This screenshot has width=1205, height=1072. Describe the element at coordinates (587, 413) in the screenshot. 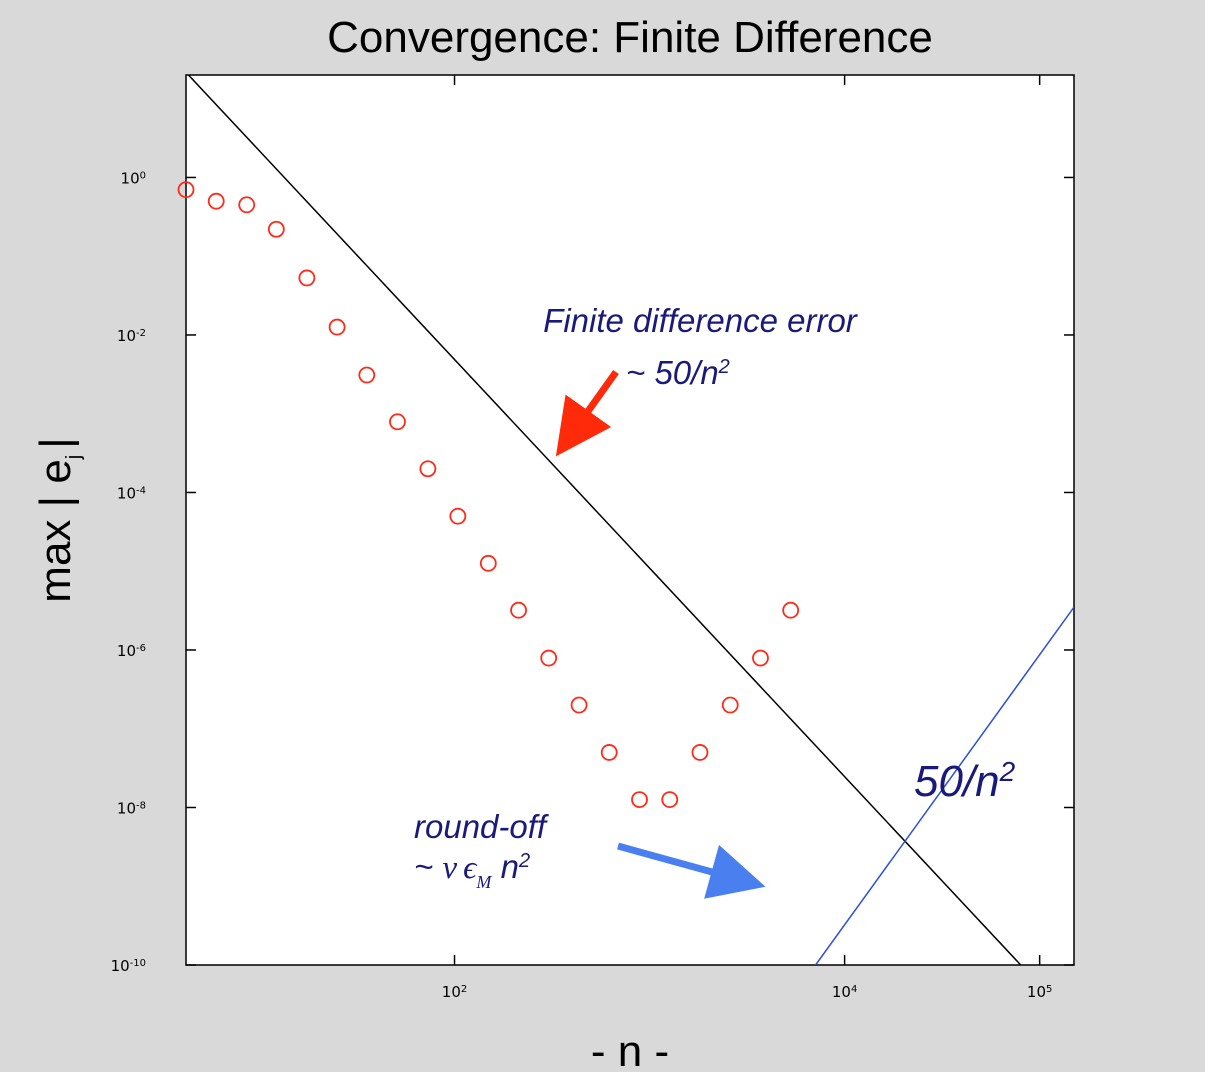

I see `fd-error-arrow` at that location.